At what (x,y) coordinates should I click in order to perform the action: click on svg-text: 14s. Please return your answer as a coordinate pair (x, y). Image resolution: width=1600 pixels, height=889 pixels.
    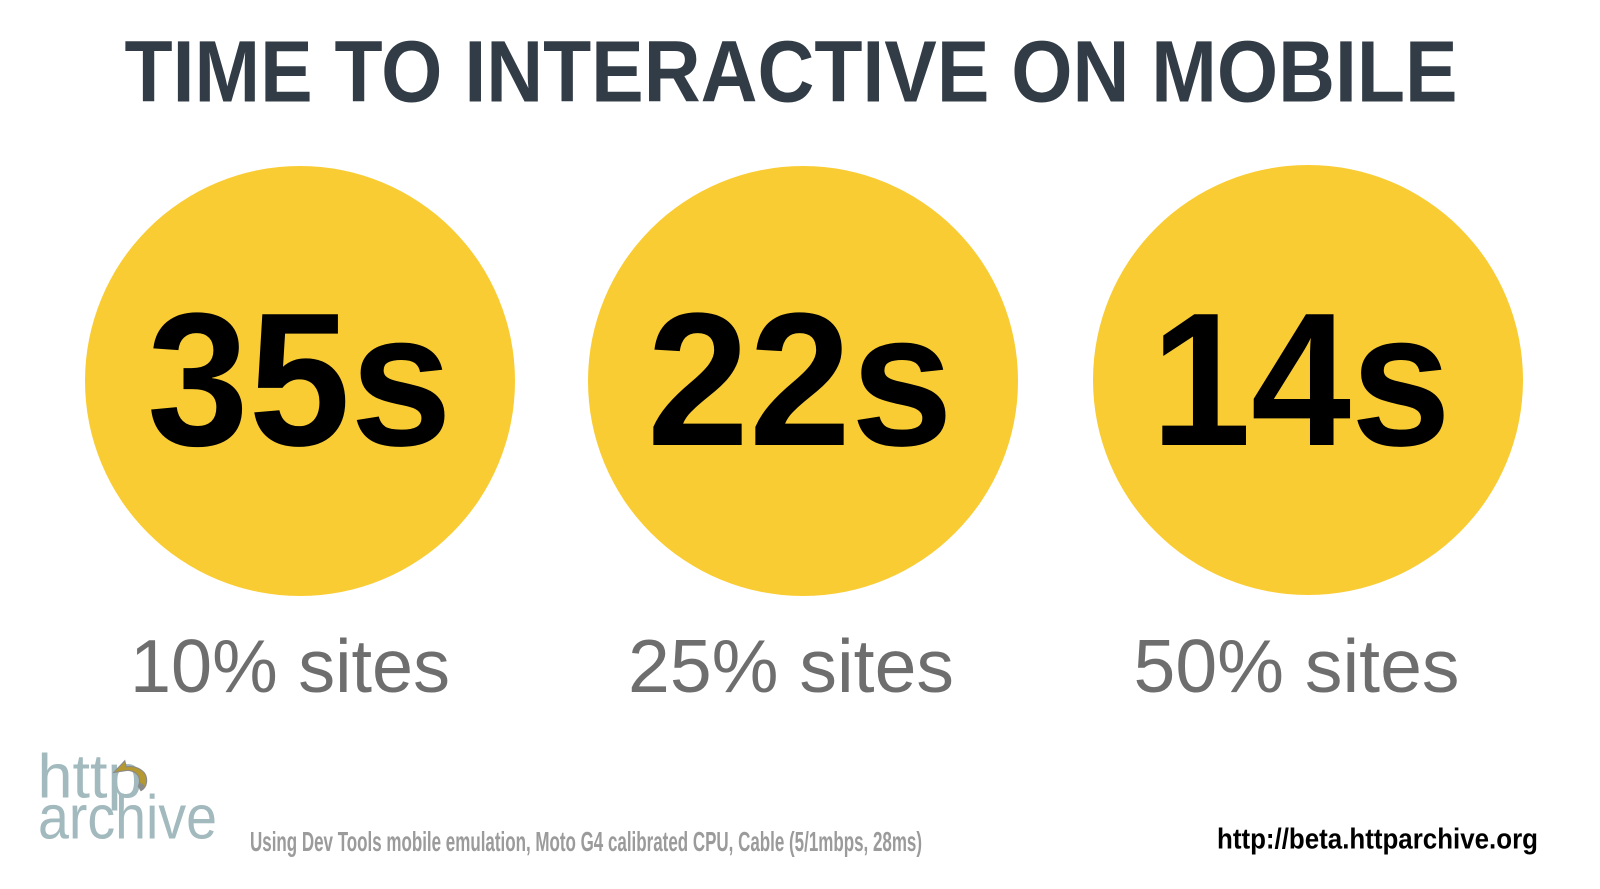
    Looking at the image, I should click on (1301, 380).